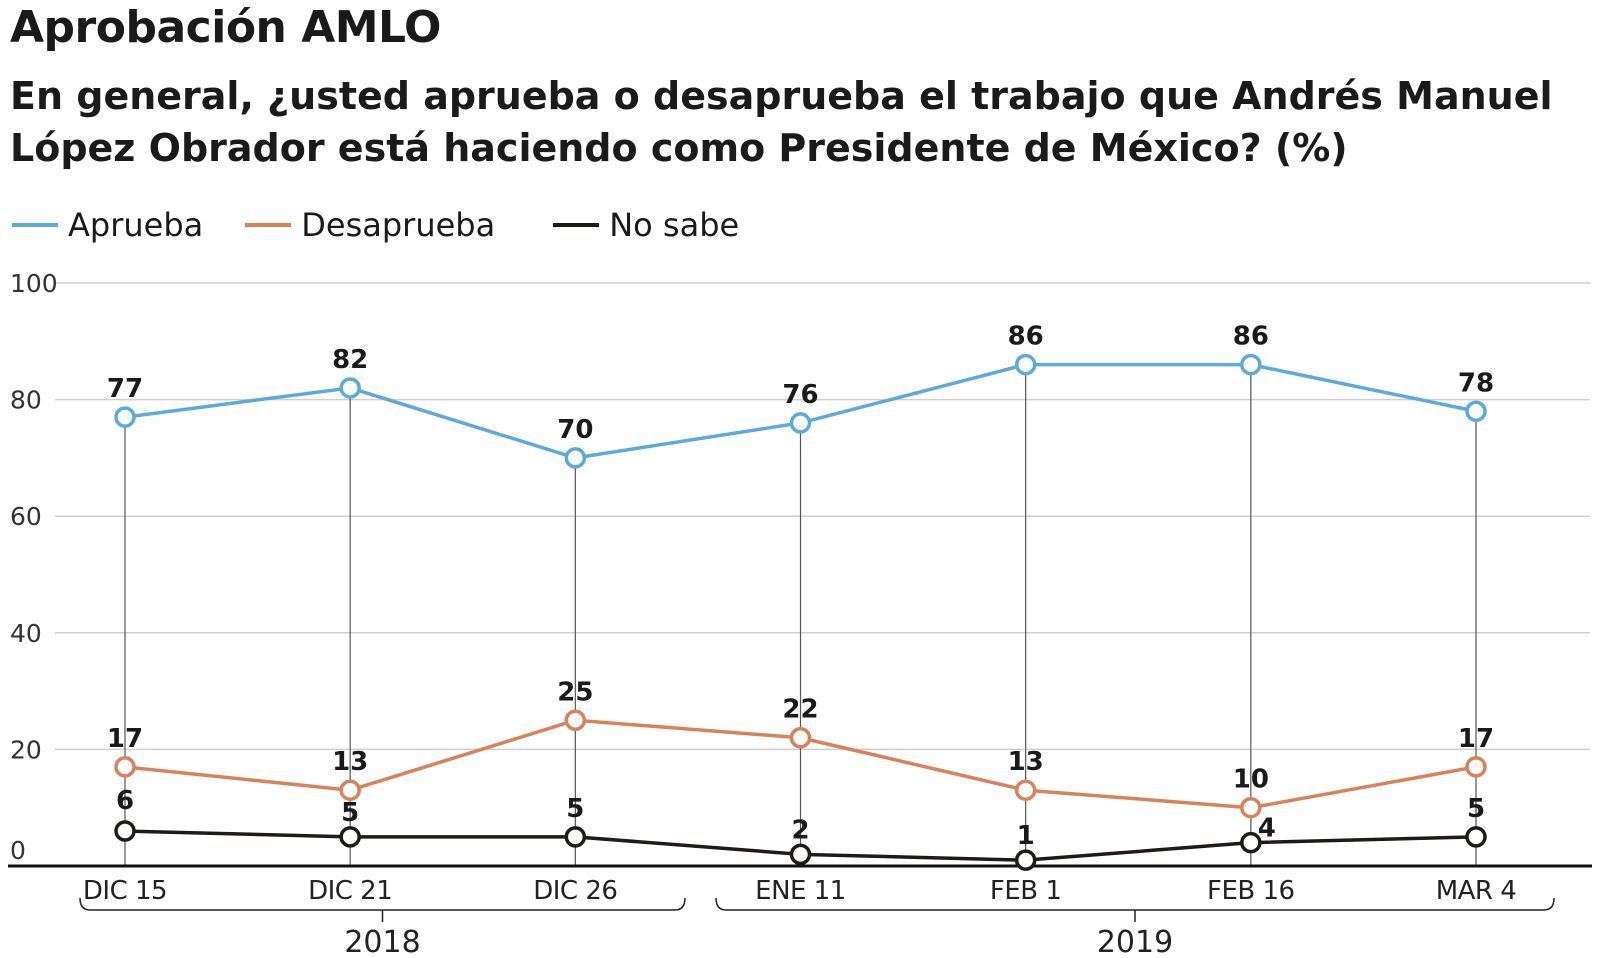 The width and height of the screenshot is (1600, 958). What do you see at coordinates (1476, 891) in the screenshot?
I see `x-tick-label-7: MAR 4` at bounding box center [1476, 891].